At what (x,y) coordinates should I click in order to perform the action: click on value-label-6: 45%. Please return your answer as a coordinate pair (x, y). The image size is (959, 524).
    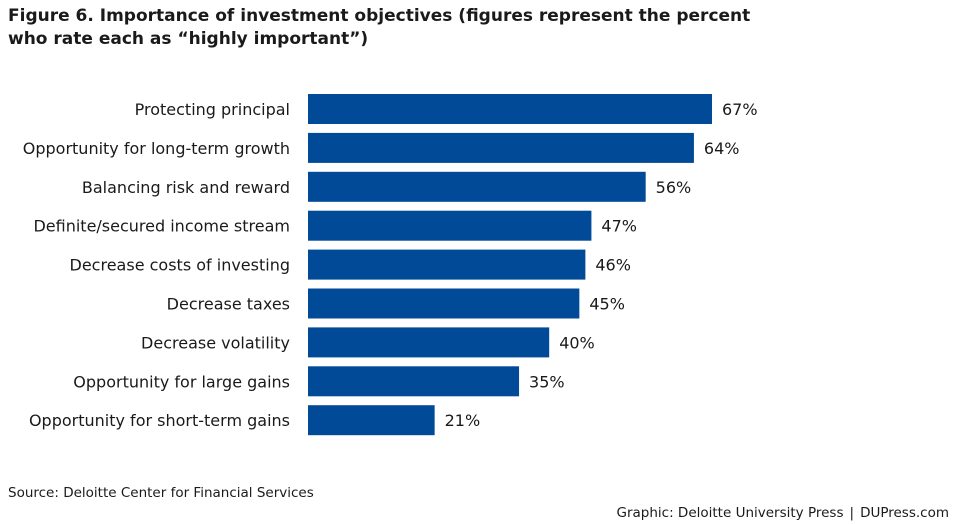
    Looking at the image, I should click on (607, 304).